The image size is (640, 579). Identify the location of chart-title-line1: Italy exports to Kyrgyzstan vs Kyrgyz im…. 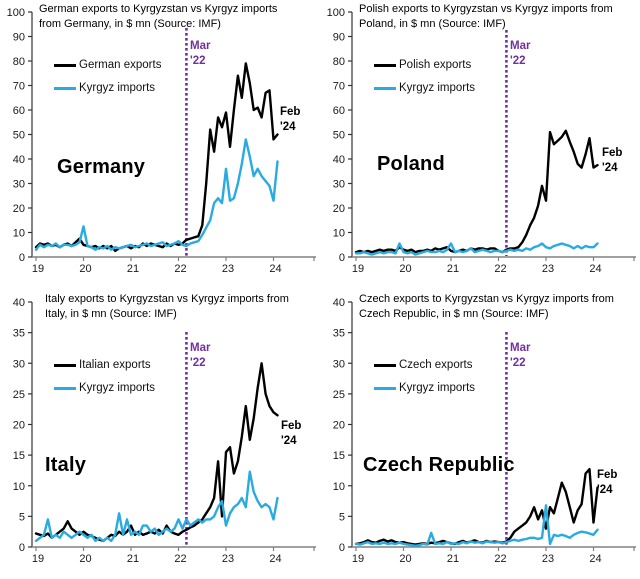
(167, 299).